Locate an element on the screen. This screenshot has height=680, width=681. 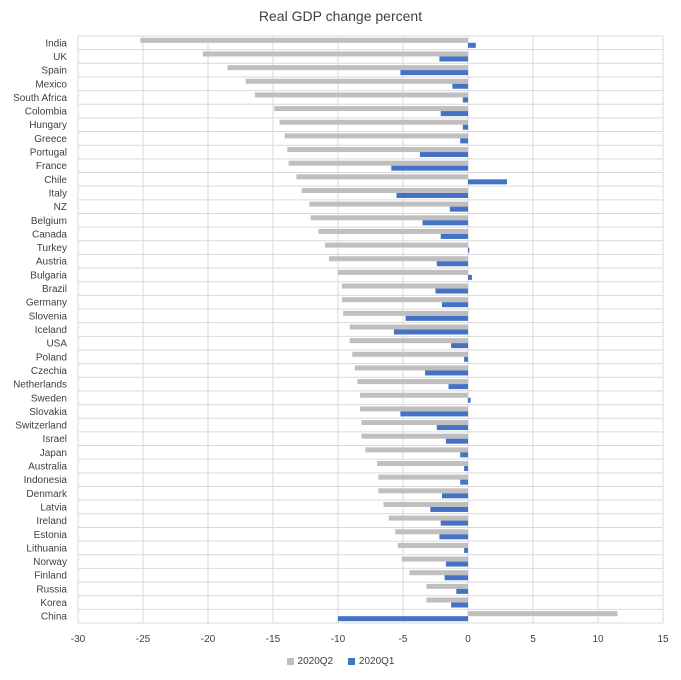
category-label: USA is located at coordinates (56, 344).